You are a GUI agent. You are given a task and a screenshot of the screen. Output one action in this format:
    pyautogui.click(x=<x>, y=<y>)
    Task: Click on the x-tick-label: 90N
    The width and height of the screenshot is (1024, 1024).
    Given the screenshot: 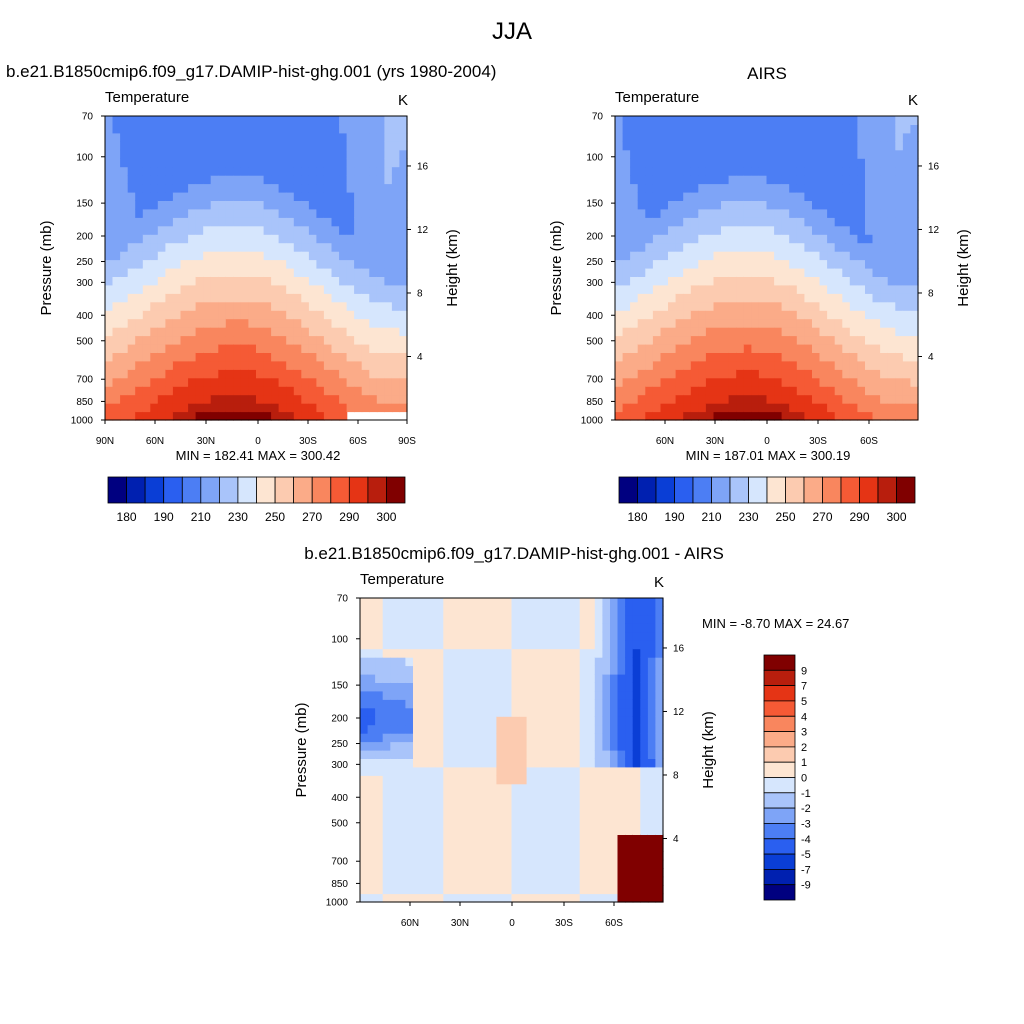 What is the action you would take?
    pyautogui.click(x=105, y=441)
    